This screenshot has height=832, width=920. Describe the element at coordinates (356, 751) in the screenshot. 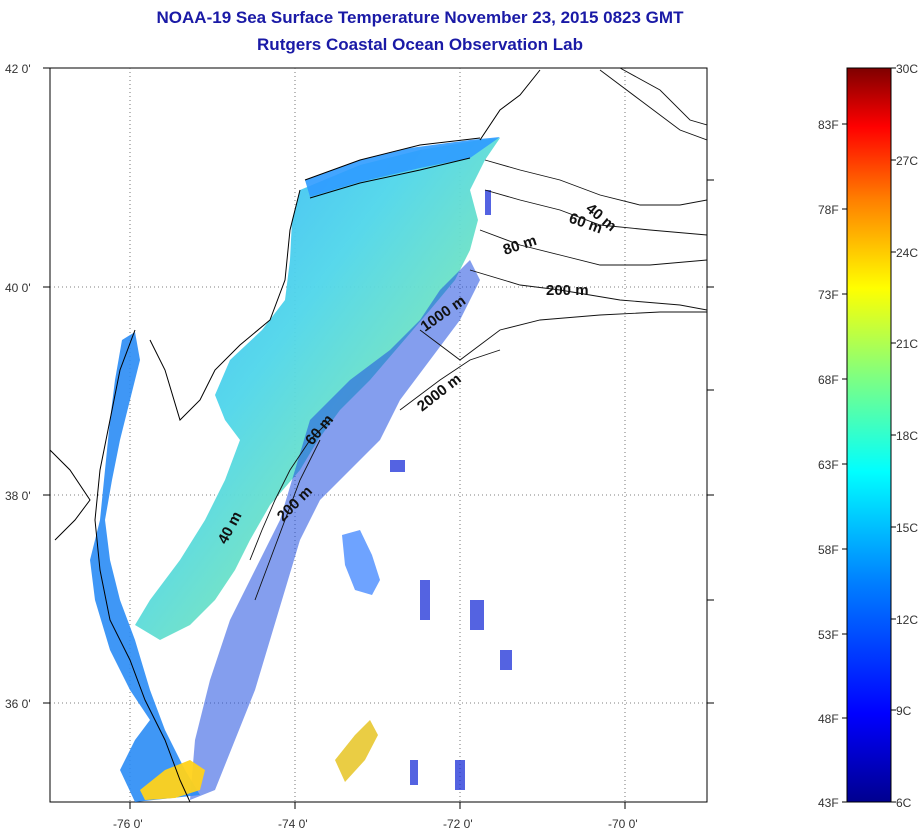

I see `sst-field-gulf-stream-patch` at that location.